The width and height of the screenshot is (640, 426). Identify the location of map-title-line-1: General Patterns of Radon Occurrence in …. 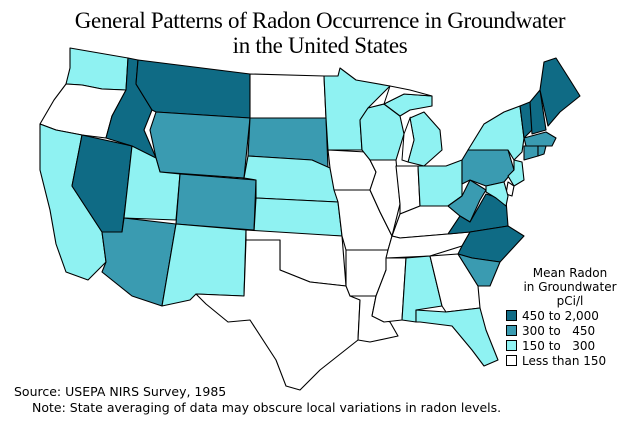
(320, 20).